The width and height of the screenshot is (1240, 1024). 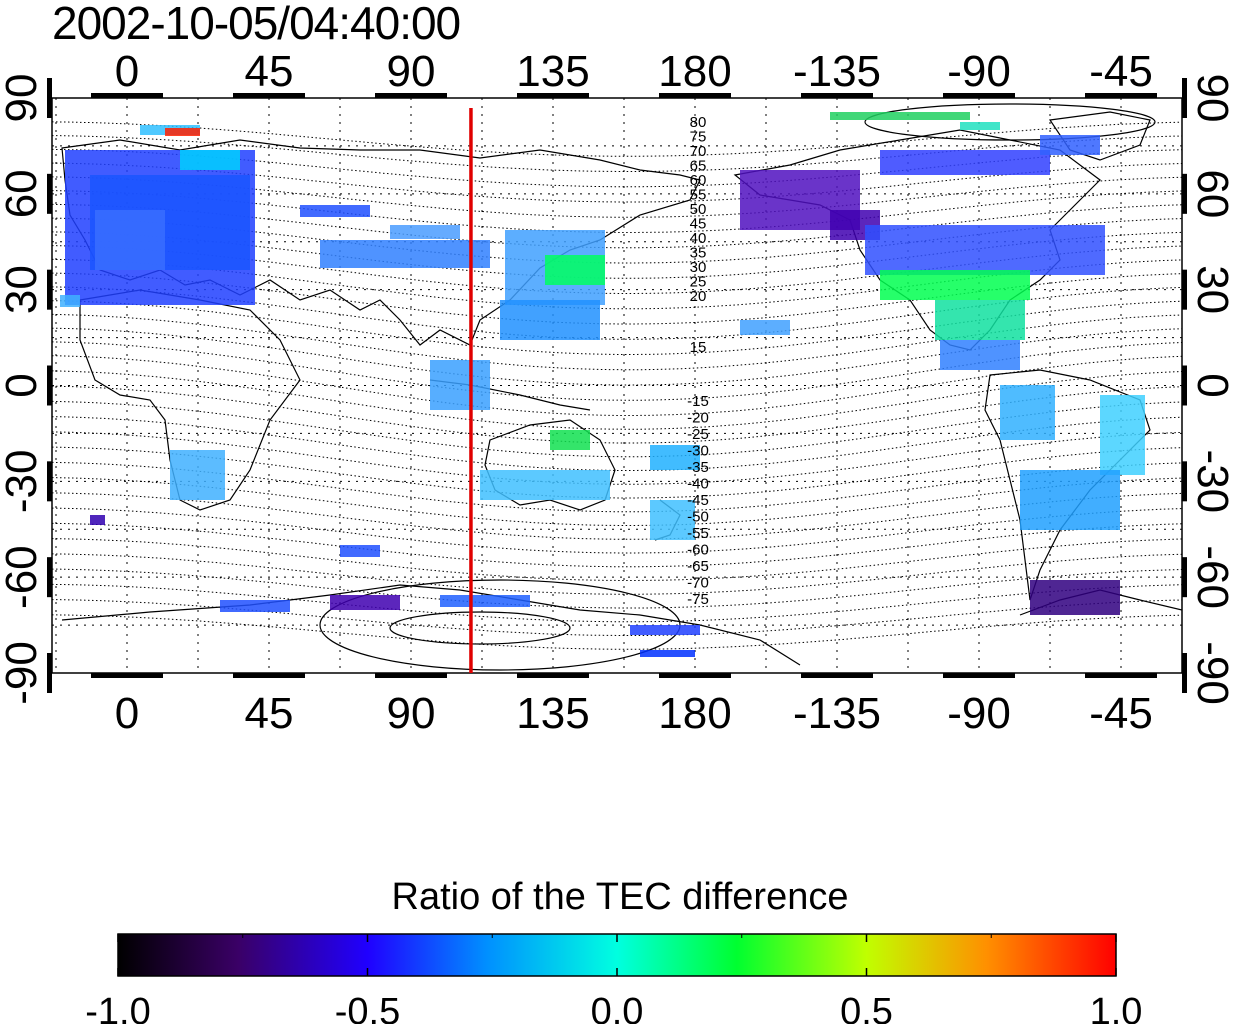 What do you see at coordinates (698, 151) in the screenshot?
I see `contour-label: 70` at bounding box center [698, 151].